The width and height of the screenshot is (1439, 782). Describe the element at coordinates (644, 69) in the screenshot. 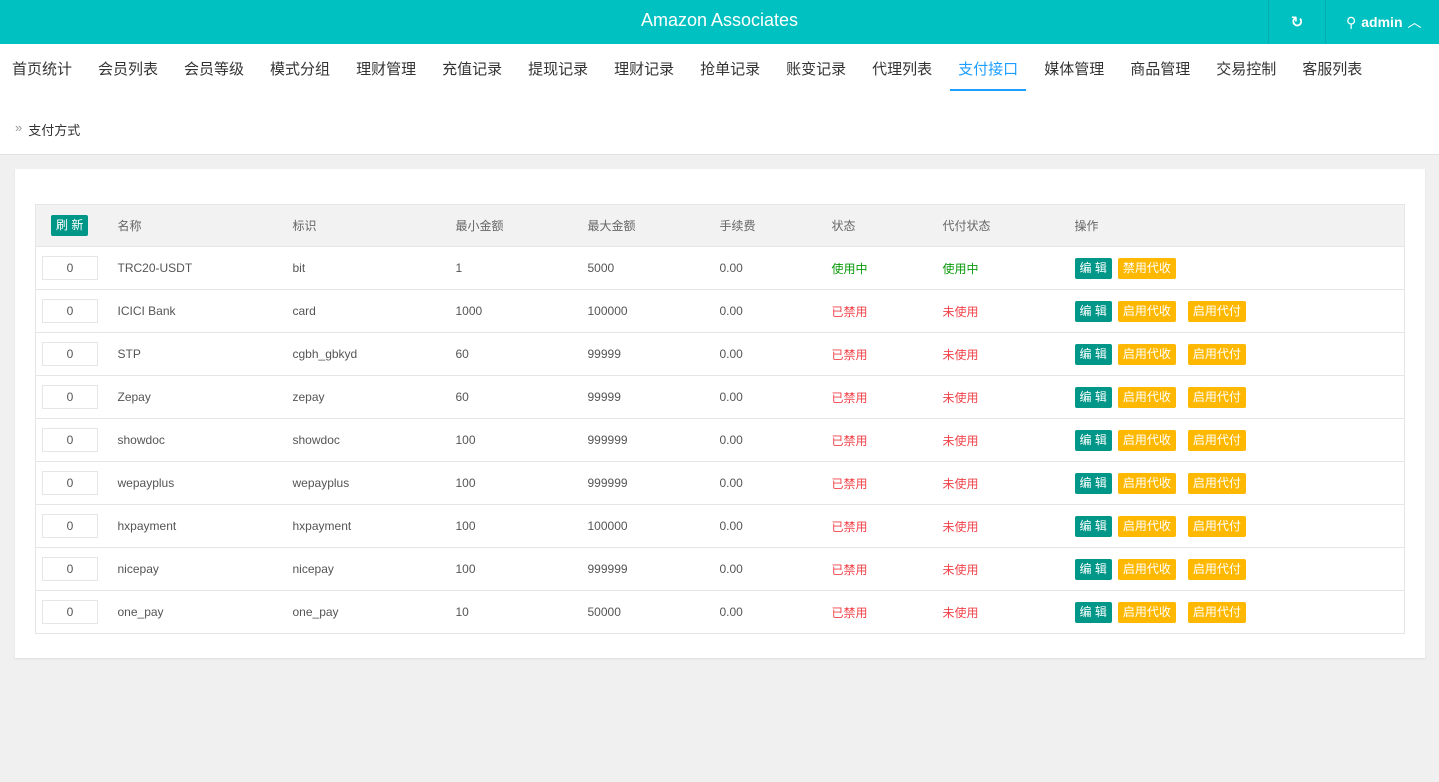

I see `tab-7: 理财记录` at that location.